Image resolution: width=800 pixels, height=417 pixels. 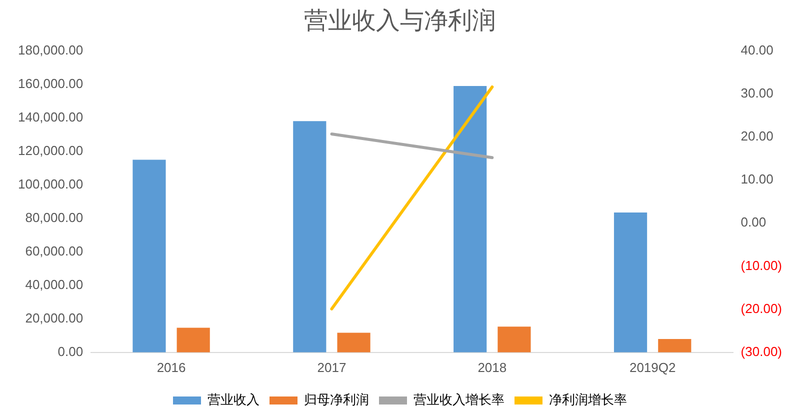 What do you see at coordinates (171, 367) in the screenshot?
I see `x-tick-label: 2016` at bounding box center [171, 367].